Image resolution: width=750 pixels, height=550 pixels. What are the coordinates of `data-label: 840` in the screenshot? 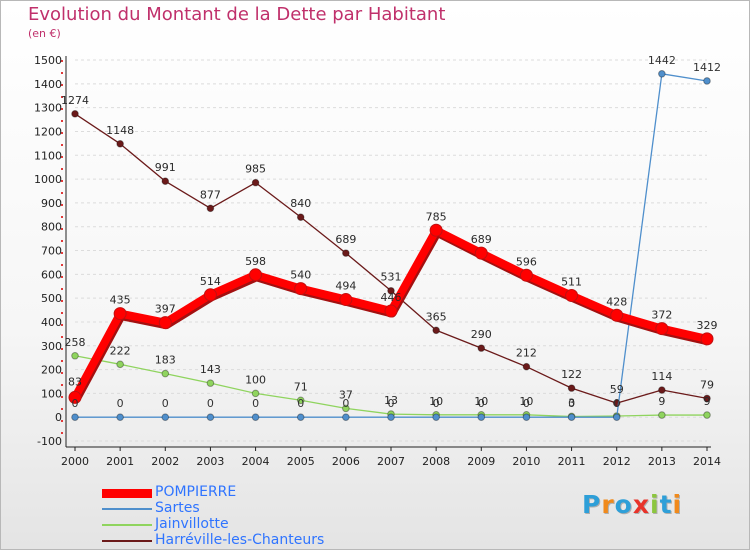 It's located at (300, 203).